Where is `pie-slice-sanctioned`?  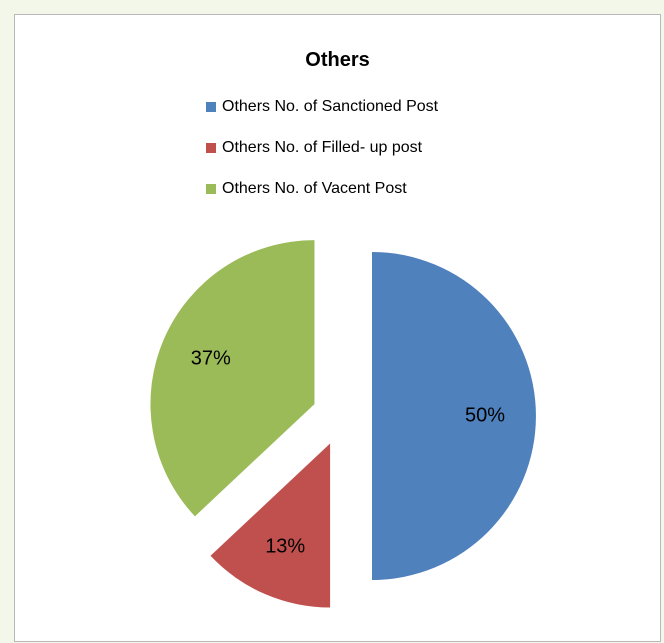 pie-slice-sanctioned is located at coordinates (454, 416).